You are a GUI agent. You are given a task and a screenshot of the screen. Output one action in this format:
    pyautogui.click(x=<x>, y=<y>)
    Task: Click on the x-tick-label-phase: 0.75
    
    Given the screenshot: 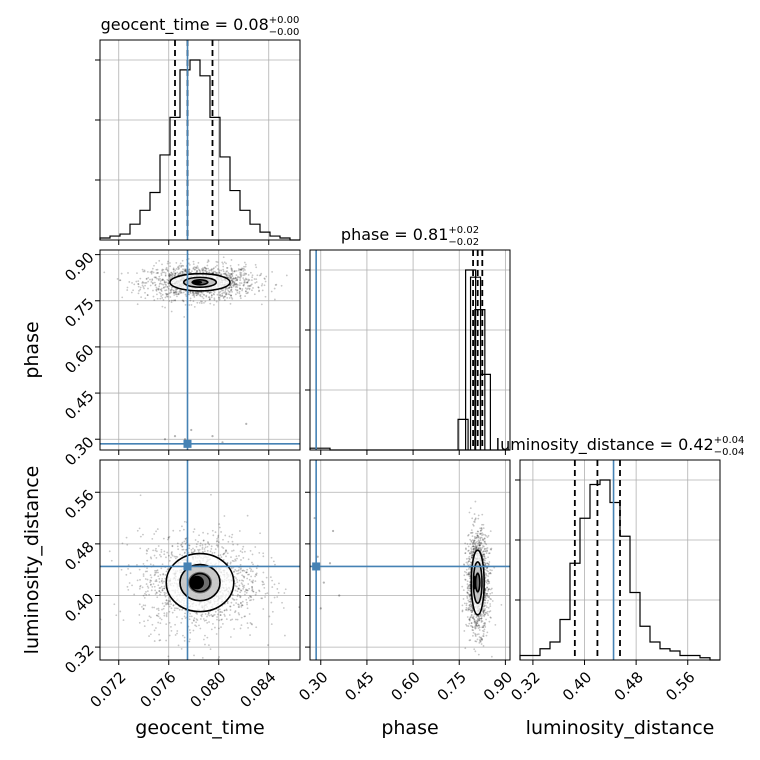 What is the action you would take?
    pyautogui.click(x=452, y=686)
    